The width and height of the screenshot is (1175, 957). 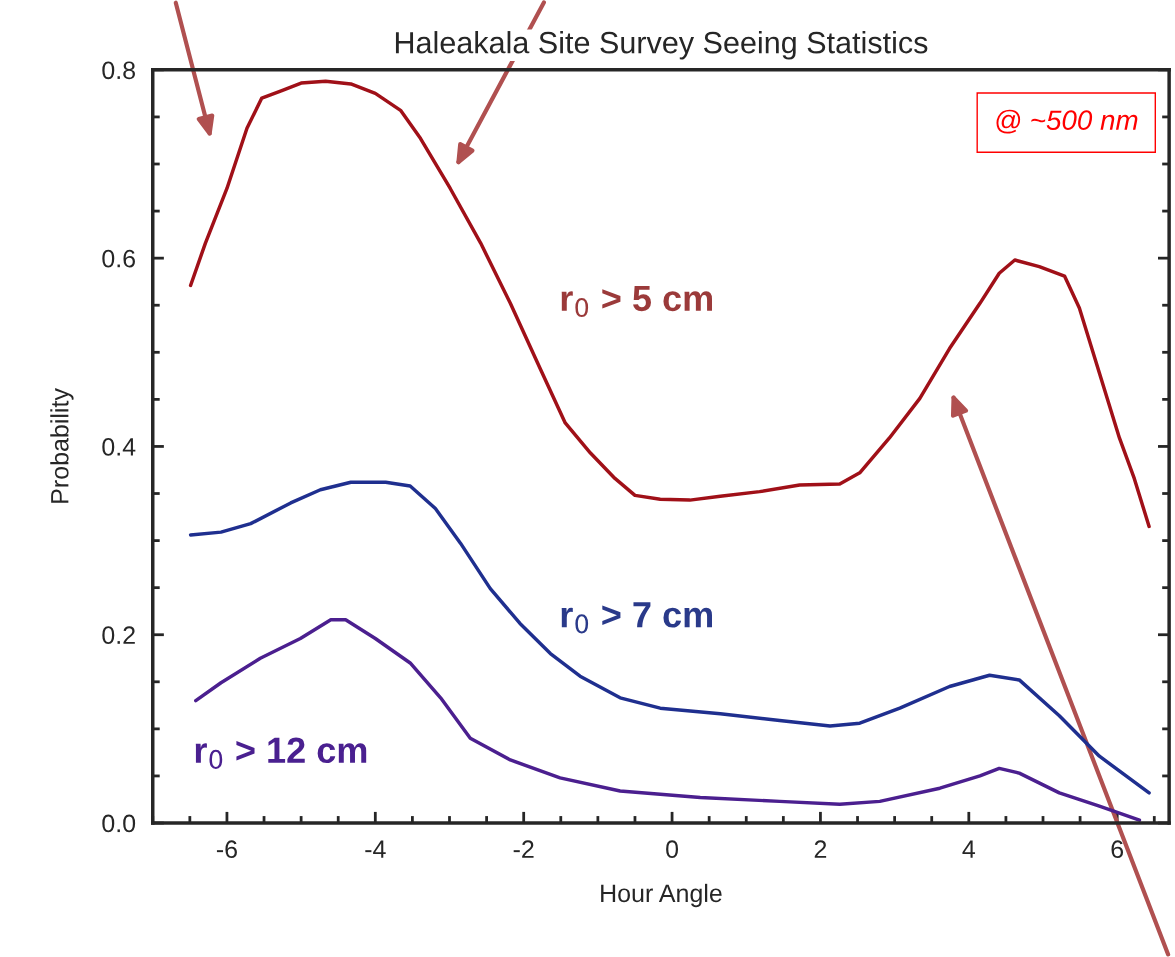 What do you see at coordinates (969, 849) in the screenshot?
I see `x-tick-label: 4` at bounding box center [969, 849].